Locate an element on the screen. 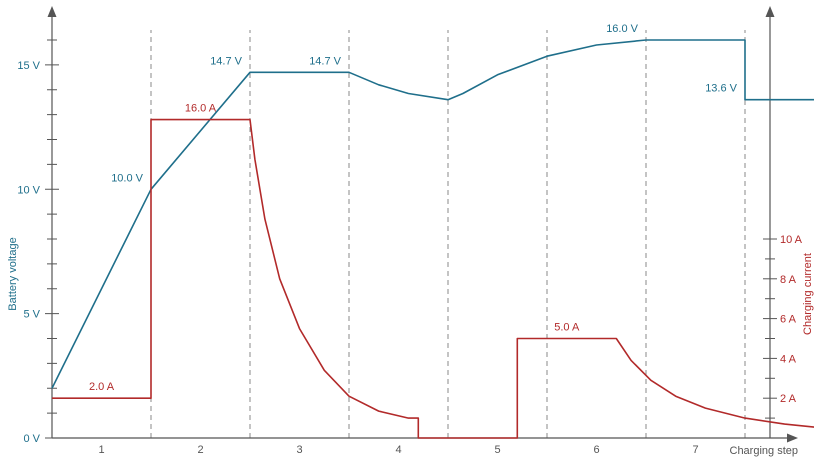 Image resolution: width=814 pixels, height=458 pixels. right-axis-ticks: 2 A 4 A 6 A 8 A 10 A is located at coordinates (783, 326).